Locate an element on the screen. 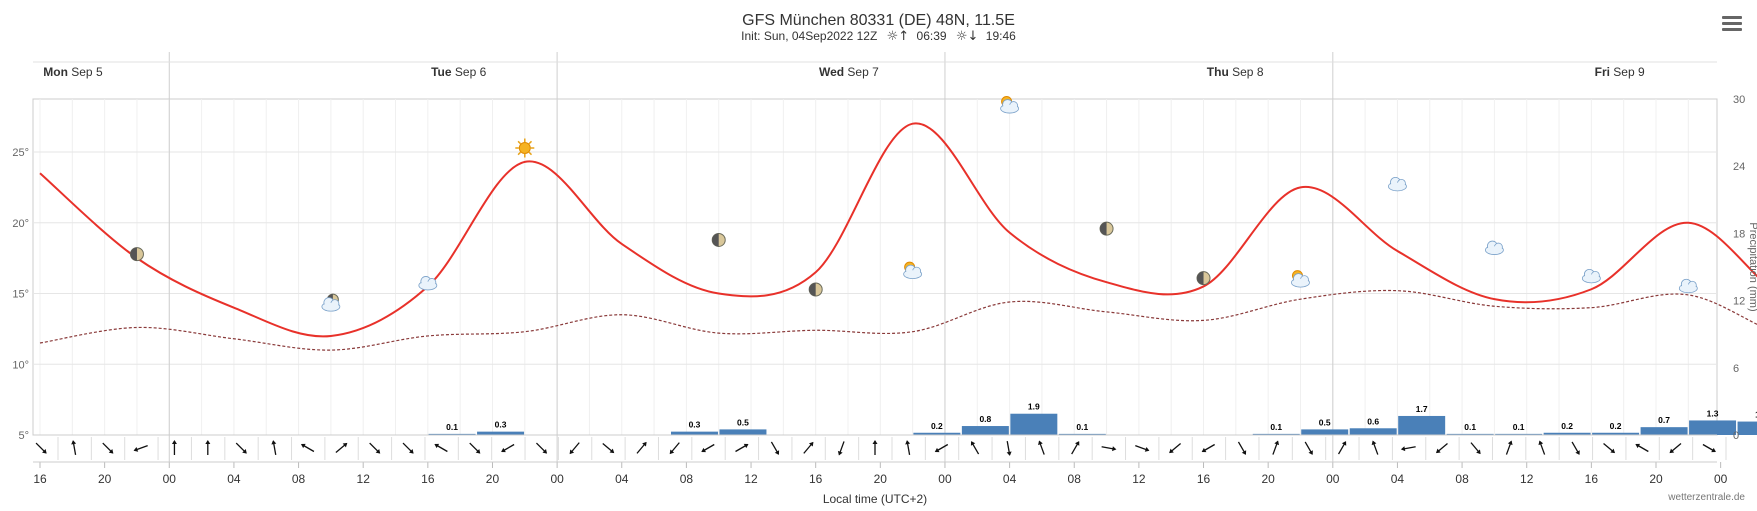  y-right-tick-label: 6 is located at coordinates (1736, 369).